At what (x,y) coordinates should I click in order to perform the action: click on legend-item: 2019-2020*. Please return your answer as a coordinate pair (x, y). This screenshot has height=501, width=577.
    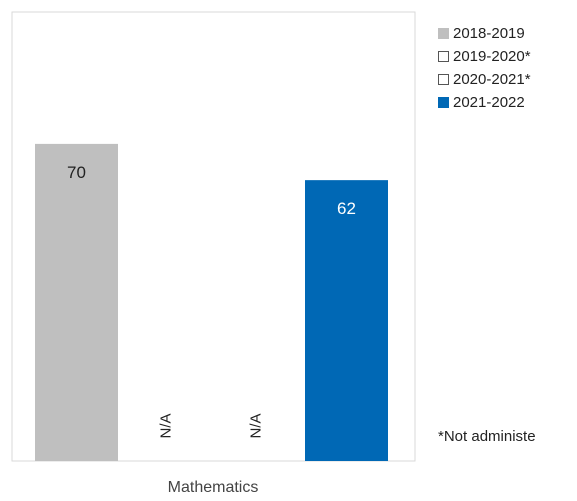
    Looking at the image, I should click on (484, 56).